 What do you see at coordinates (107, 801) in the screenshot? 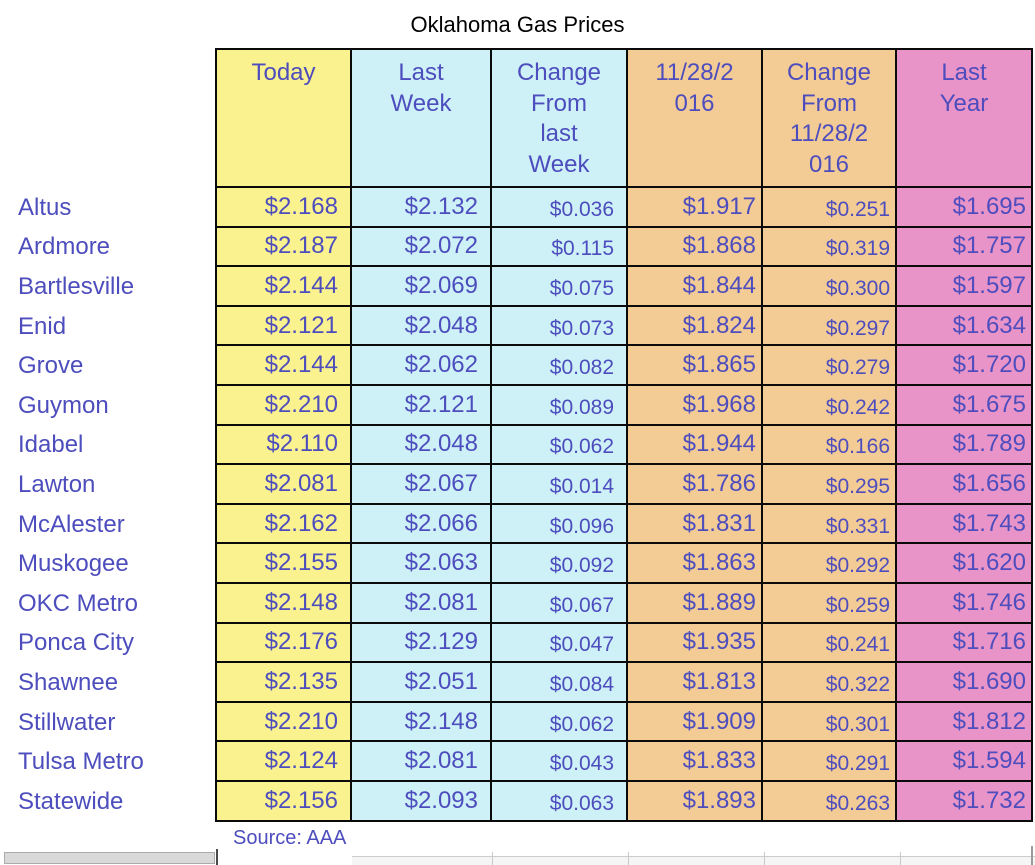
I see `row-label: Statewide` at bounding box center [107, 801].